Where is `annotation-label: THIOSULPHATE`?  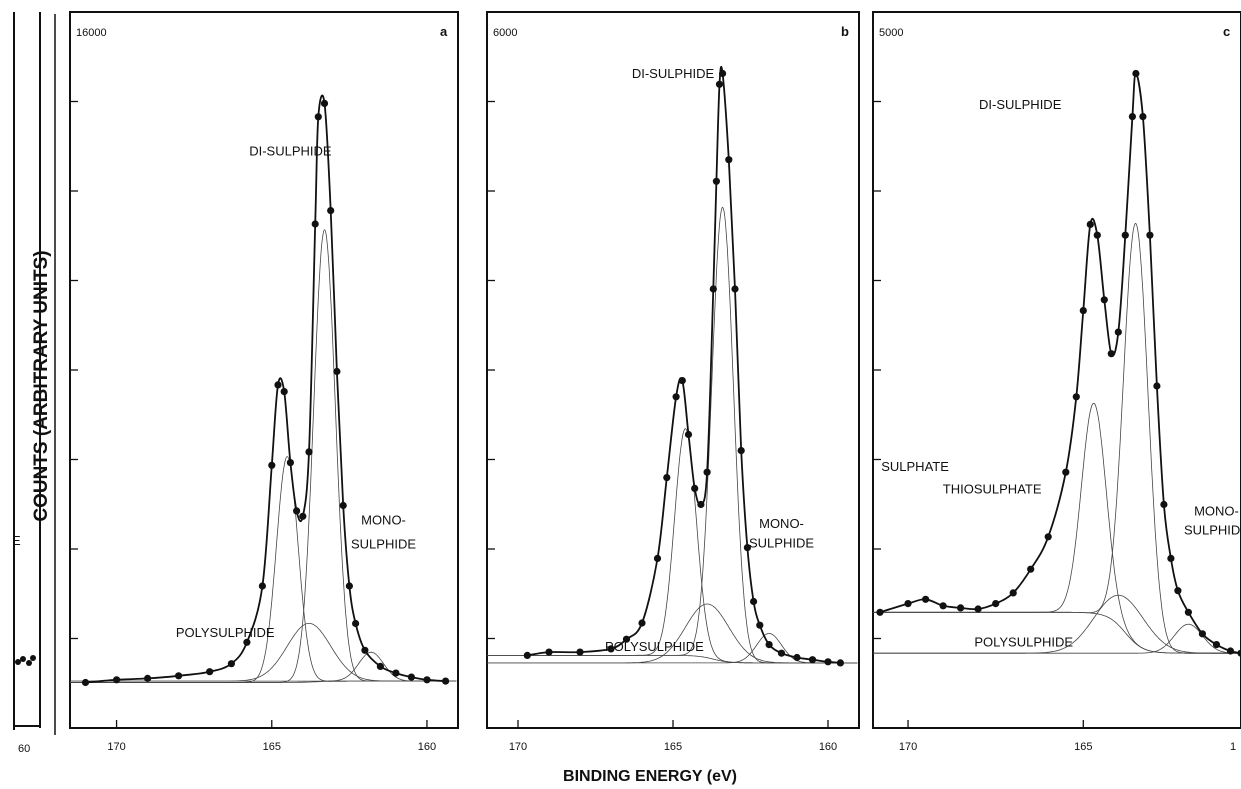
annotation-label: THIOSULPHATE is located at coordinates (992, 489).